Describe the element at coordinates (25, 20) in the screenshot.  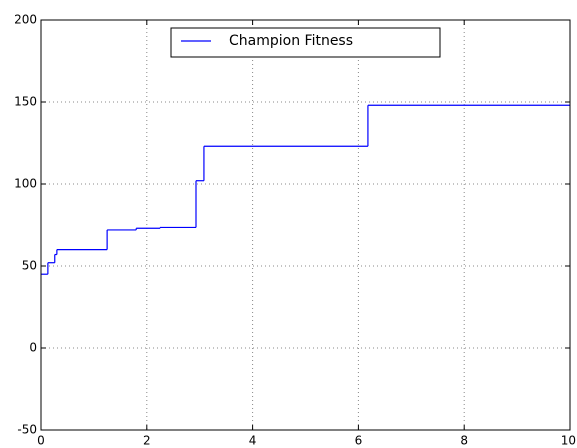
I see `y-tick-label: 200` at that location.